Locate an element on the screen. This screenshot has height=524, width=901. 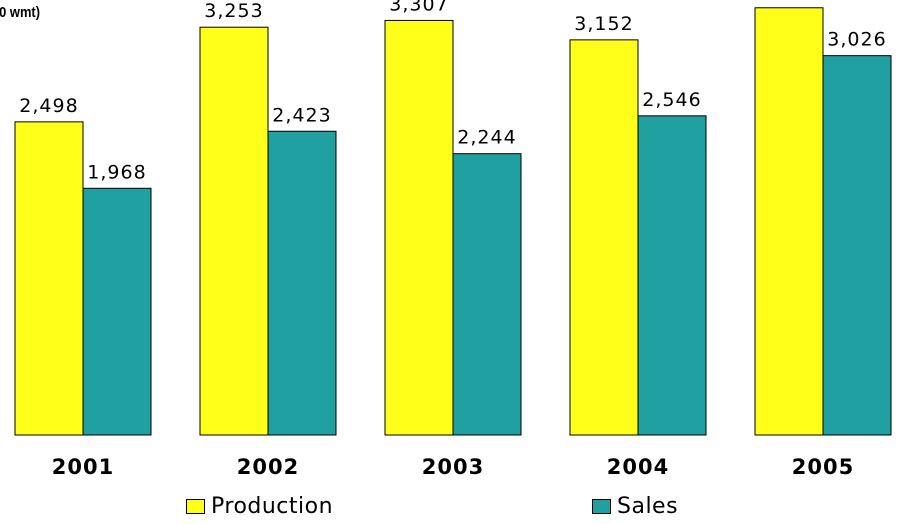
legend-label-production: Production is located at coordinates (272, 506).